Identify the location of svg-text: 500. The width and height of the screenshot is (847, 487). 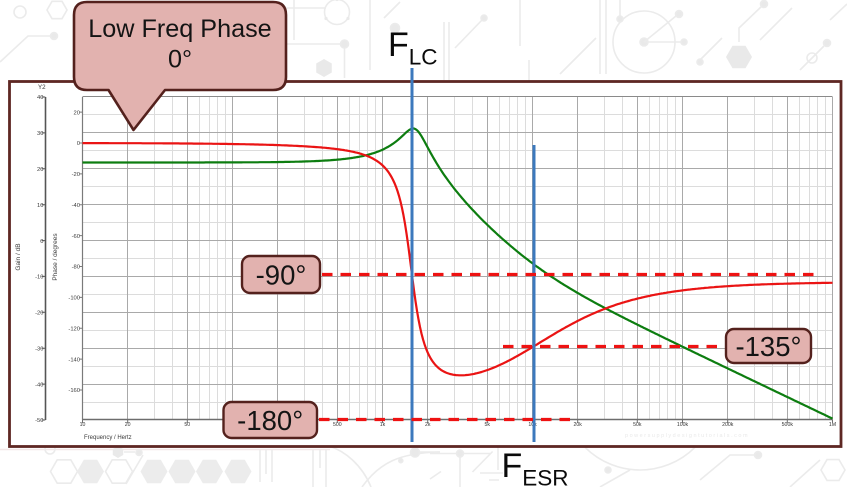
(337, 425).